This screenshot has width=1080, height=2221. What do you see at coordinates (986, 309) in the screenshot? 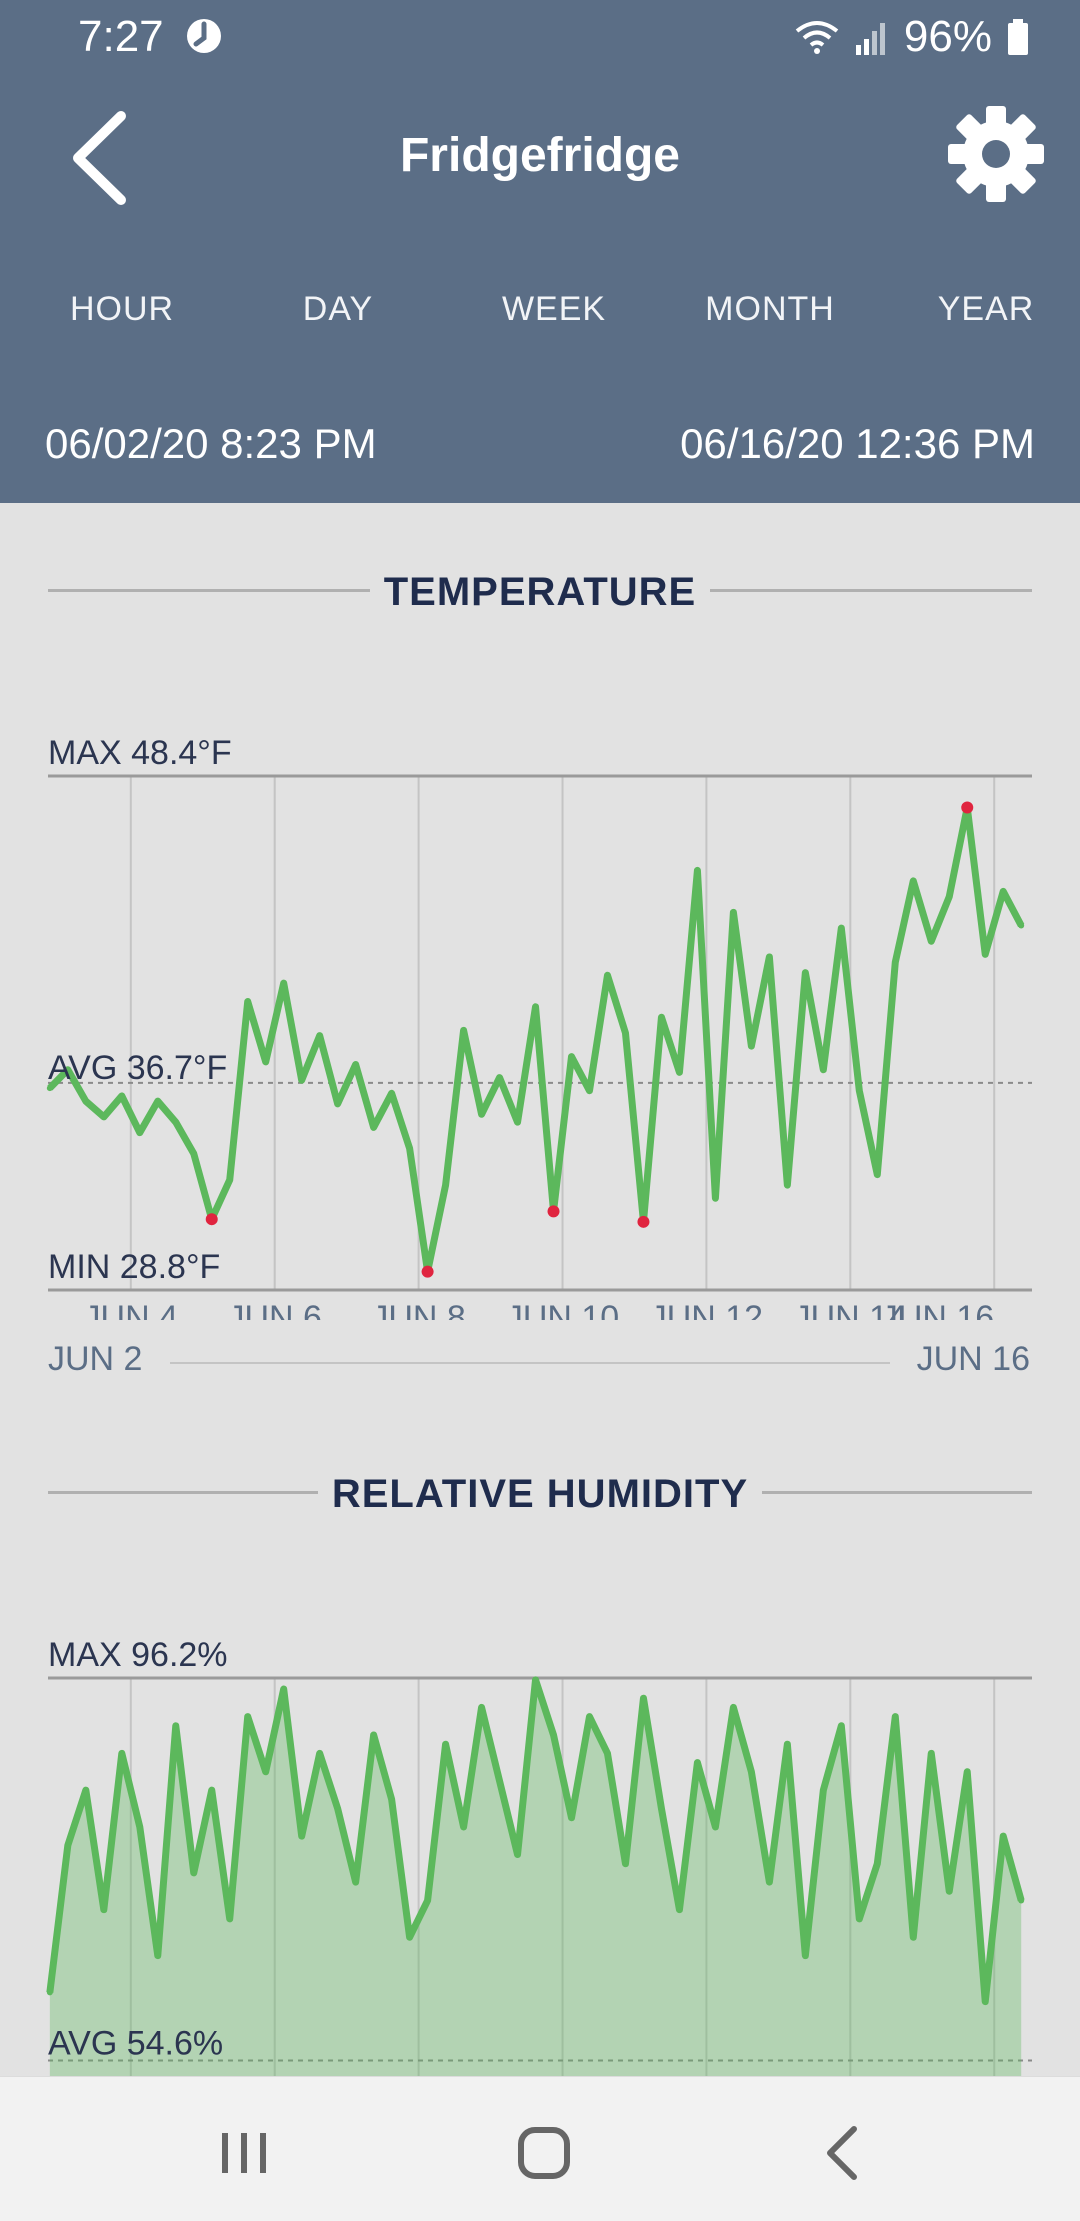
I see `tab-year: YEAR` at bounding box center [986, 309].